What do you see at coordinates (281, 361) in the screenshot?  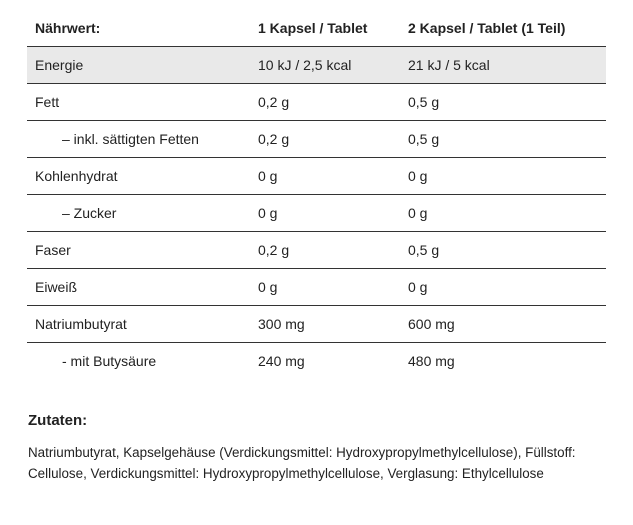 I see `value-one: 240 mg` at bounding box center [281, 361].